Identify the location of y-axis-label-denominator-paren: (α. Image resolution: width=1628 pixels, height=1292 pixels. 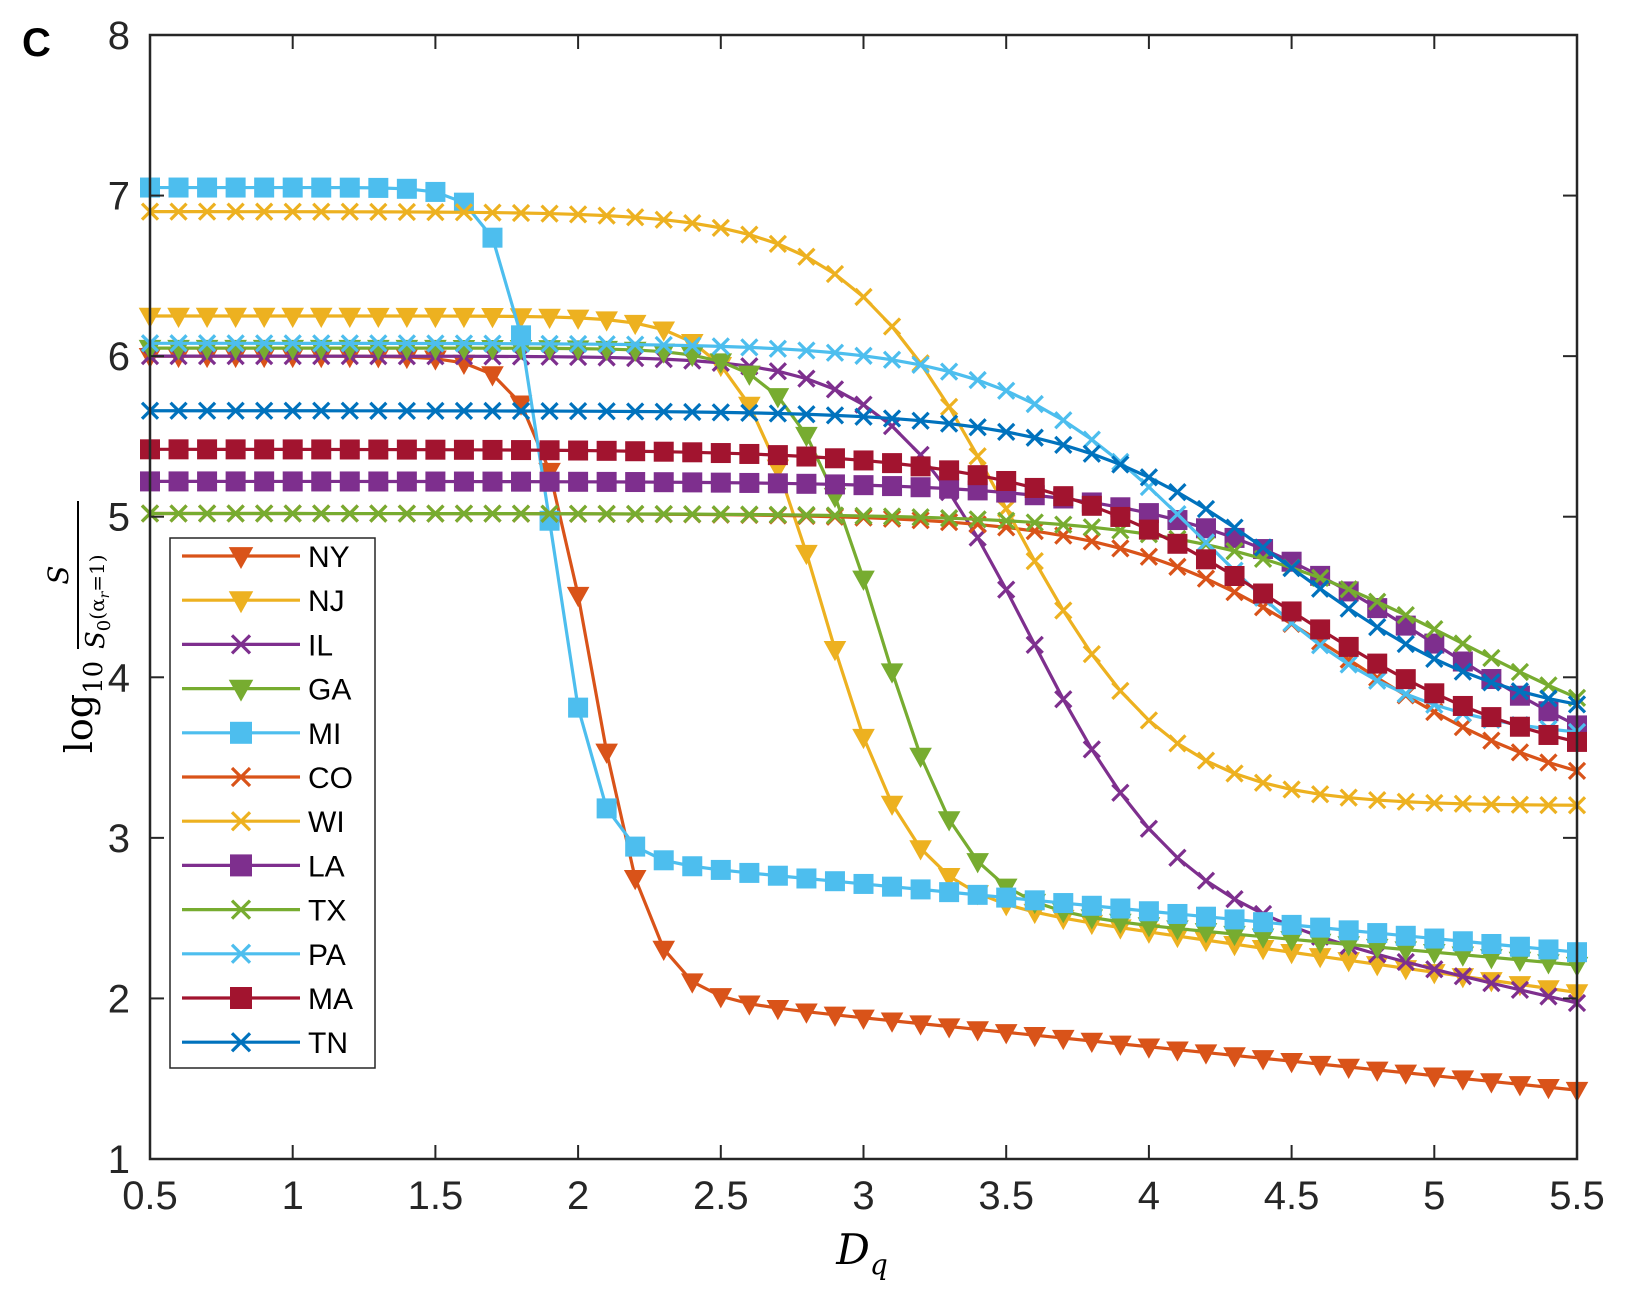
(97, 608).